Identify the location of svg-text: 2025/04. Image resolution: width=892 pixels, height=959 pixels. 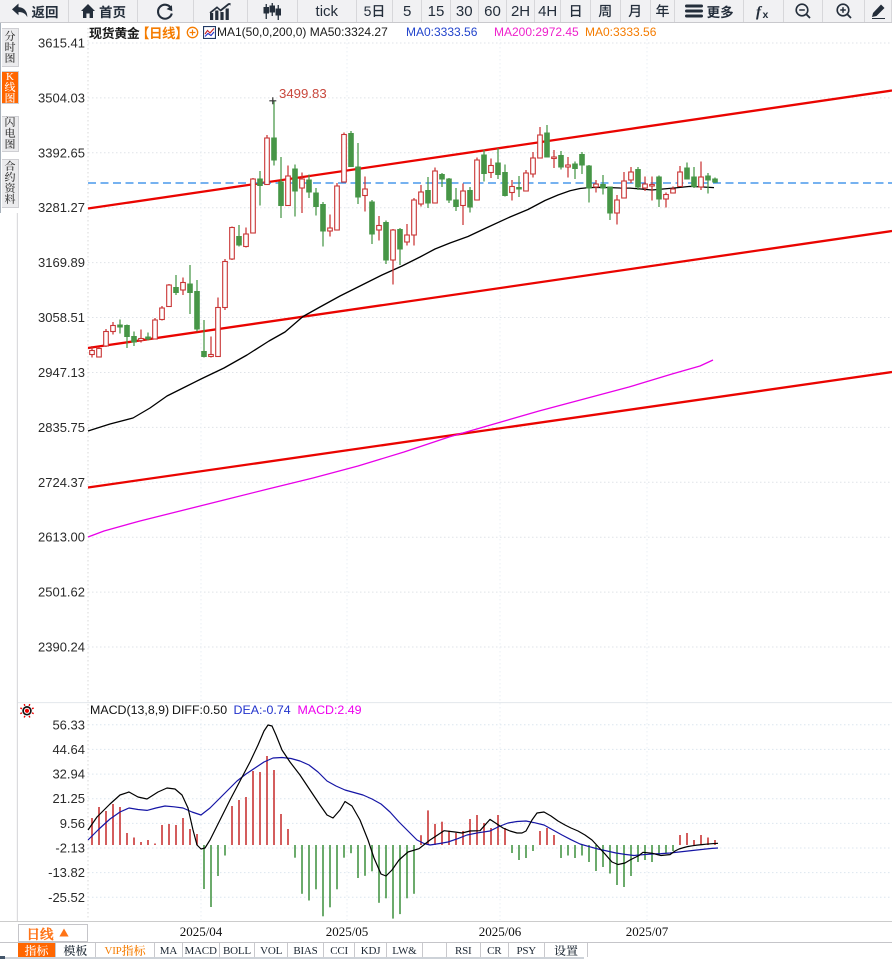
(201, 930).